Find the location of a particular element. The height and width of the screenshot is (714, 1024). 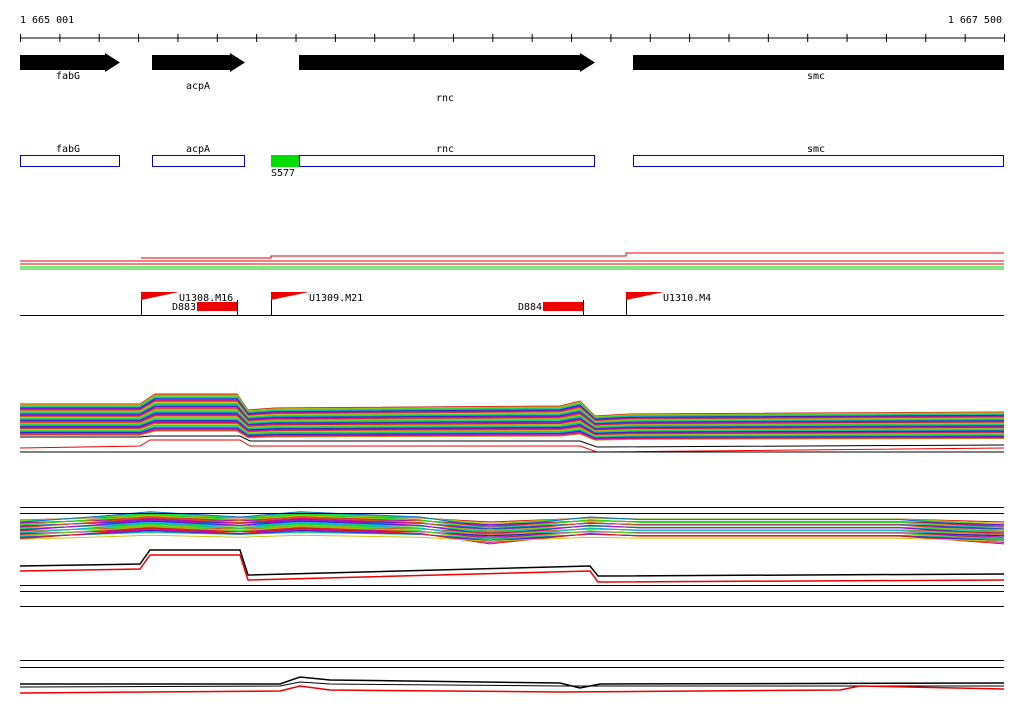

coverage-lines is located at coordinates (512, 261).